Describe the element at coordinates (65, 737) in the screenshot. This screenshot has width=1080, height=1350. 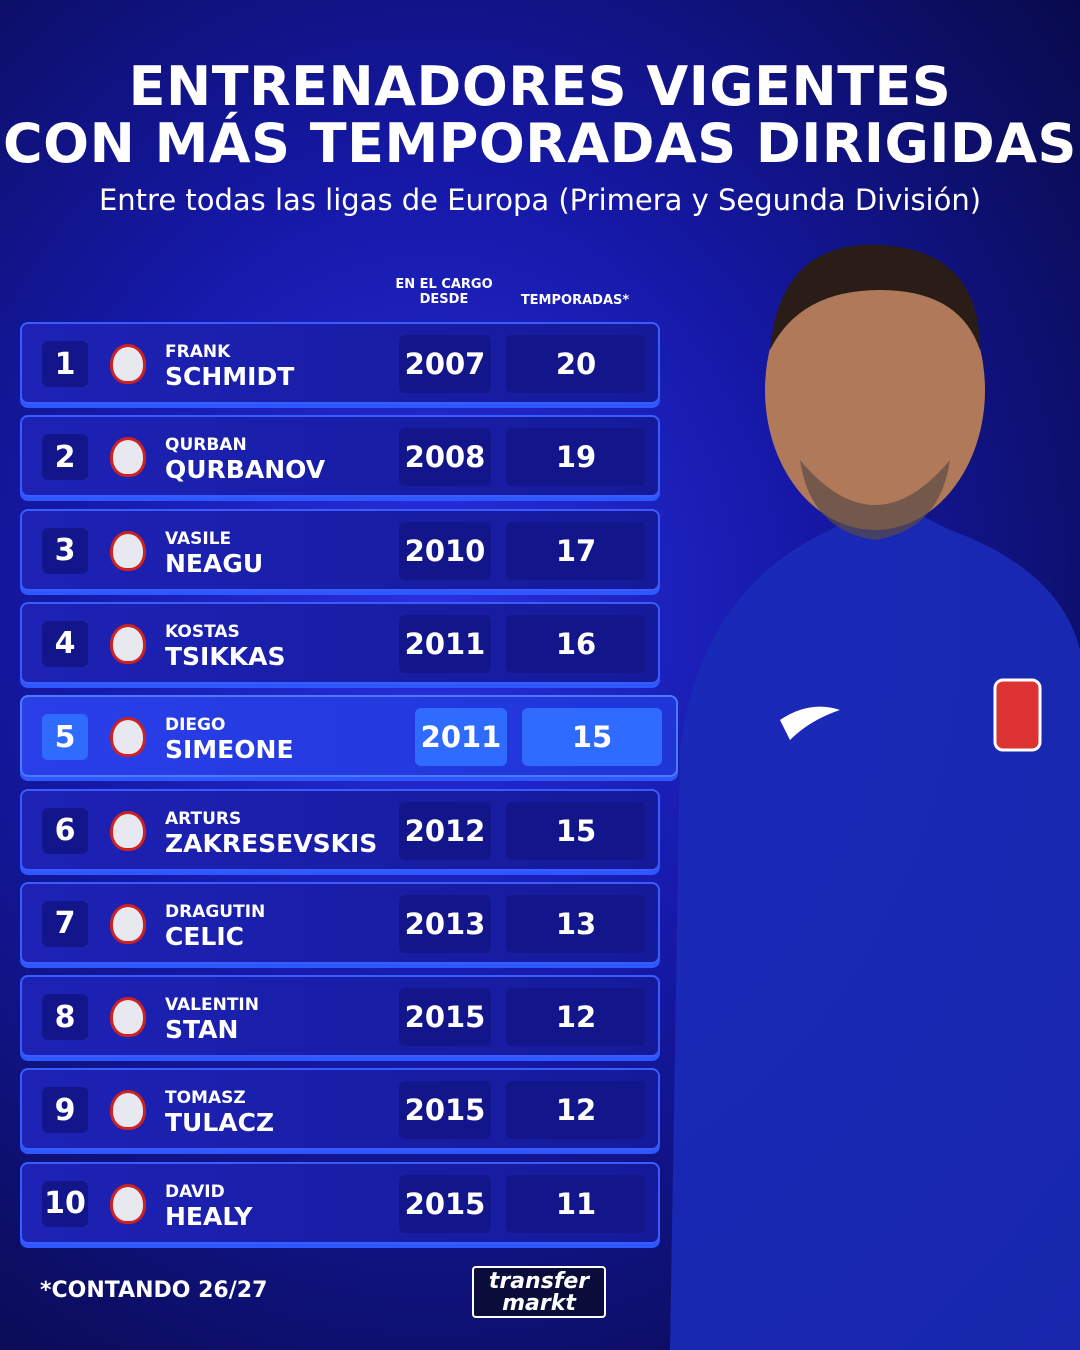
I see `rank: 5` at that location.